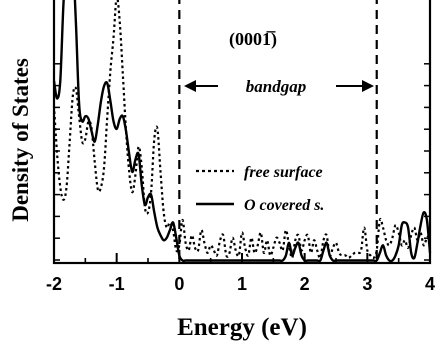  I want to click on bandgap-arrow, so click(279, 86).